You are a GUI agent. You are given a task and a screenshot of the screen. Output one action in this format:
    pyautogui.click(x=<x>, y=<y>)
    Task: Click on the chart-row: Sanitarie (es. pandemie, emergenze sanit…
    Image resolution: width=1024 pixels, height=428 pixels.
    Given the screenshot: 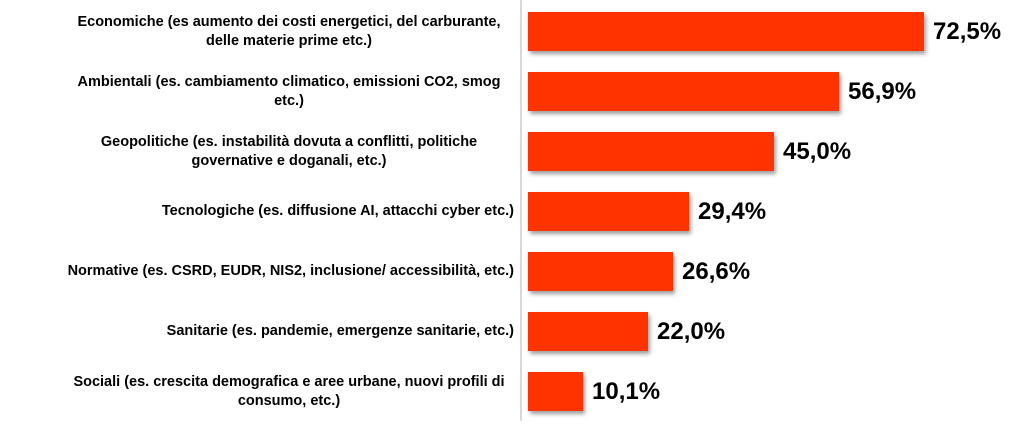 What is the action you would take?
    pyautogui.click(x=512, y=332)
    